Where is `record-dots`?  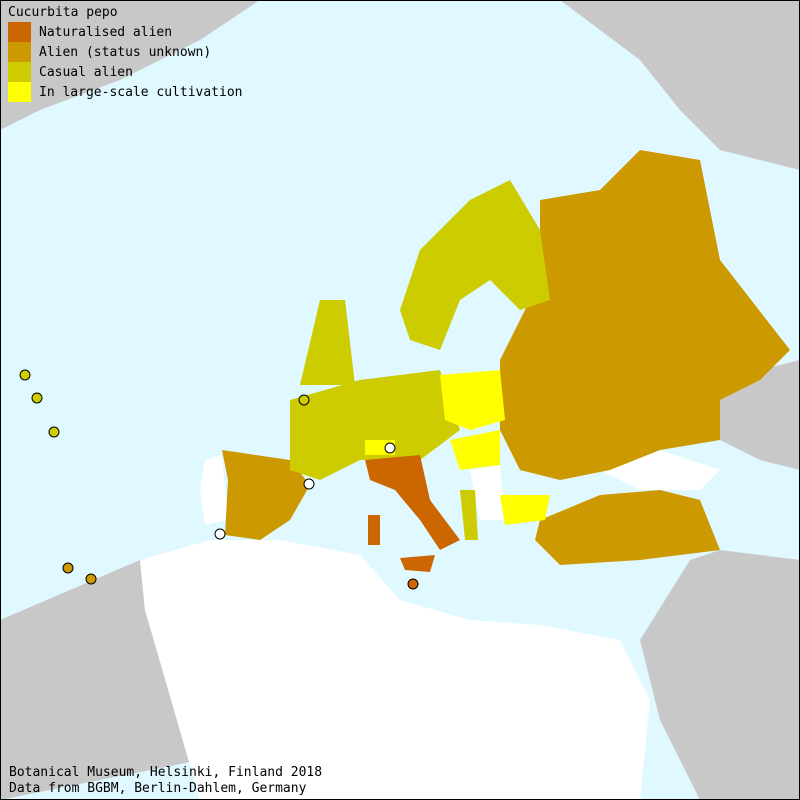 record-dots is located at coordinates (219, 479).